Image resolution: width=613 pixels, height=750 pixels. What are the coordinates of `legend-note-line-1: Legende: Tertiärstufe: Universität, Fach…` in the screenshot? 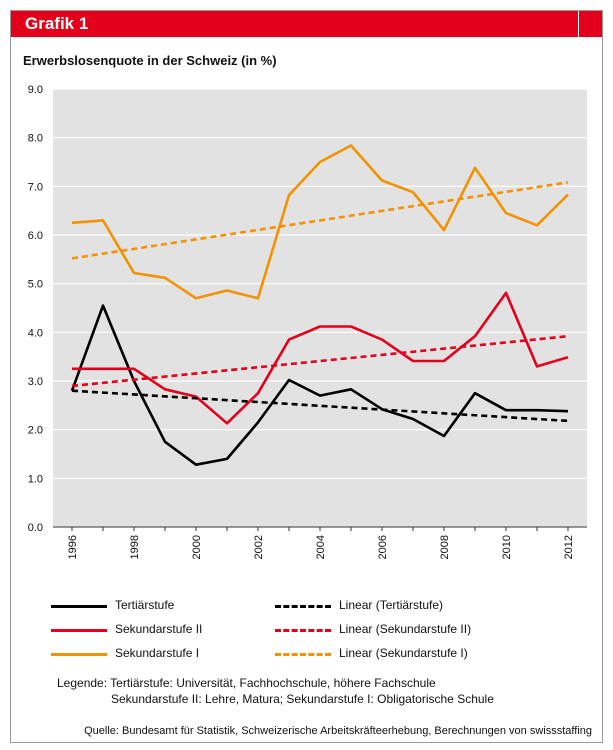 It's located at (246, 683).